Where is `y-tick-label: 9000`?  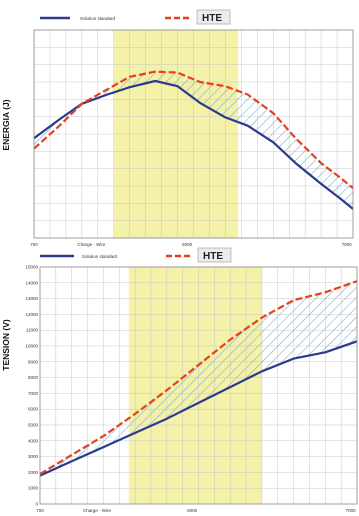
y-tick-label: 9000 is located at coordinates (33, 361).